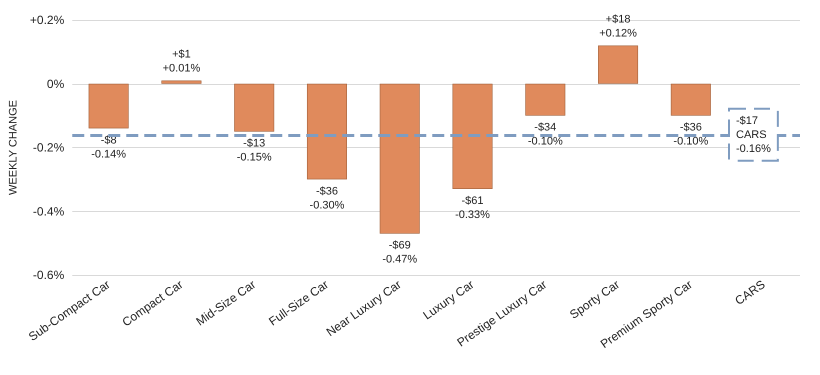  What do you see at coordinates (14, 147) in the screenshot?
I see `y-axis-title: WEEKLY CHANGE` at bounding box center [14, 147].